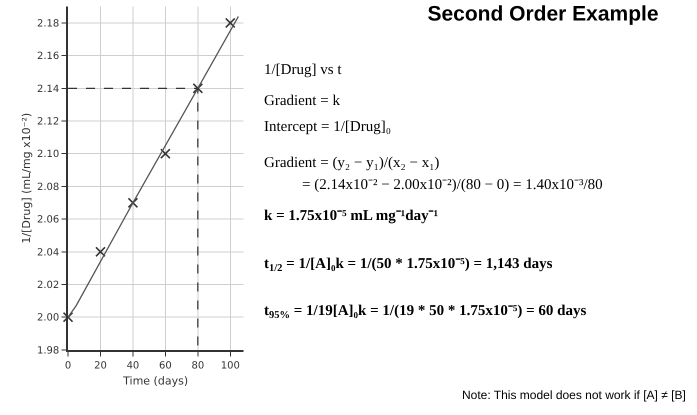 The width and height of the screenshot is (697, 415). I want to click on text: Intercept = 1/[Drug]₀, so click(327, 127).